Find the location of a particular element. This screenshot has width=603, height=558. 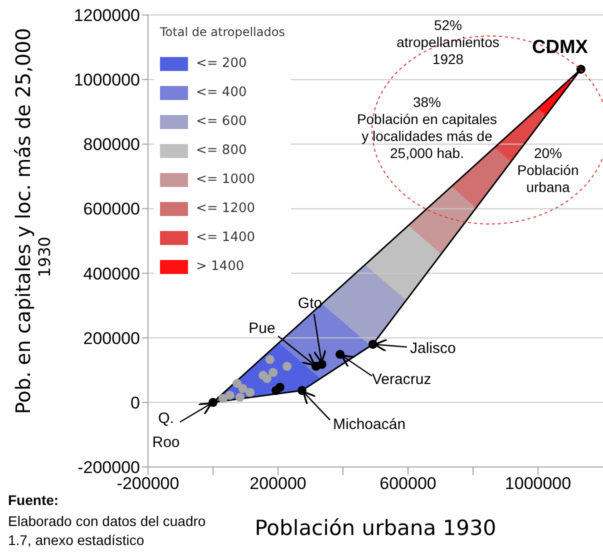

x-tick-label: 600000 is located at coordinates (408, 484).